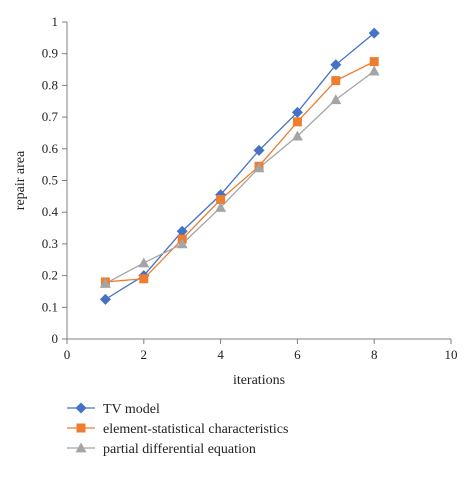 This screenshot has height=478, width=474. I want to click on x-tick-label: 8, so click(374, 354).